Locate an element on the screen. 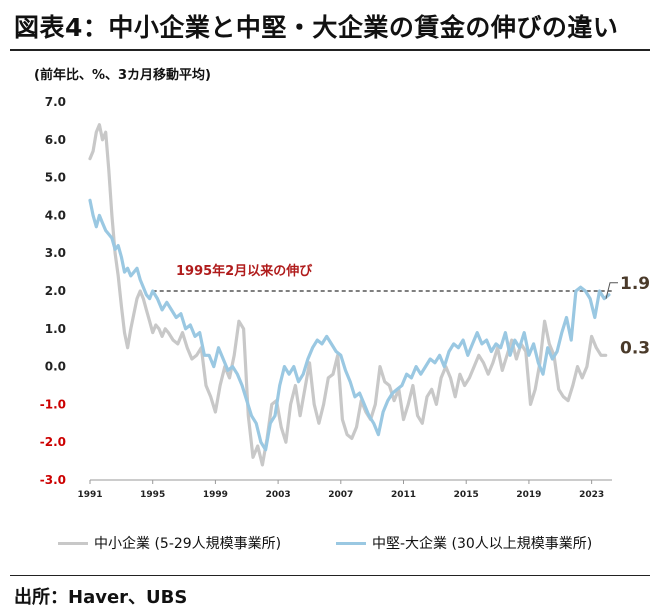 Image resolution: width=660 pixels, height=616 pixels. y-tick-label: 1.0 is located at coordinates (55, 329).